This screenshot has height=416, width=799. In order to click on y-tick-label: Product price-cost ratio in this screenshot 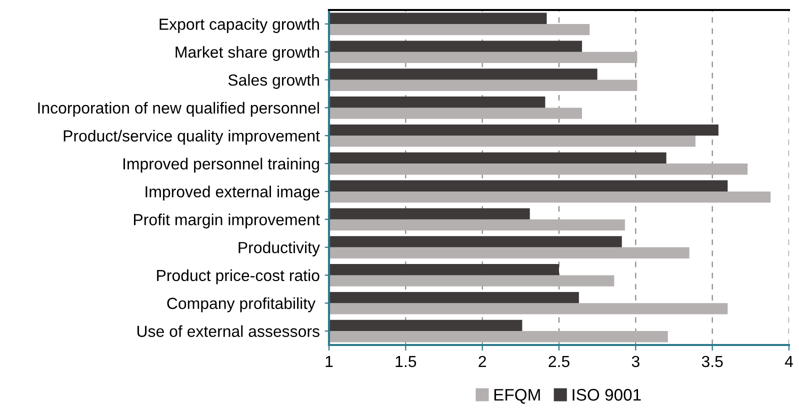, I will do `click(238, 276)`.